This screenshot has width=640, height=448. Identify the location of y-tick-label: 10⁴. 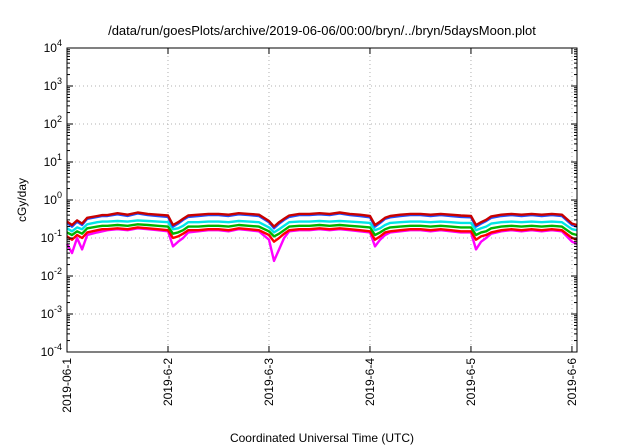
(53, 46).